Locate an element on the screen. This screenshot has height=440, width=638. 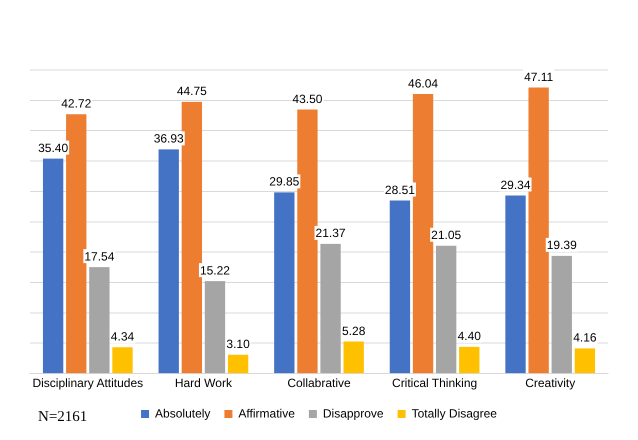
legend-label: Disapprove is located at coordinates (353, 413).